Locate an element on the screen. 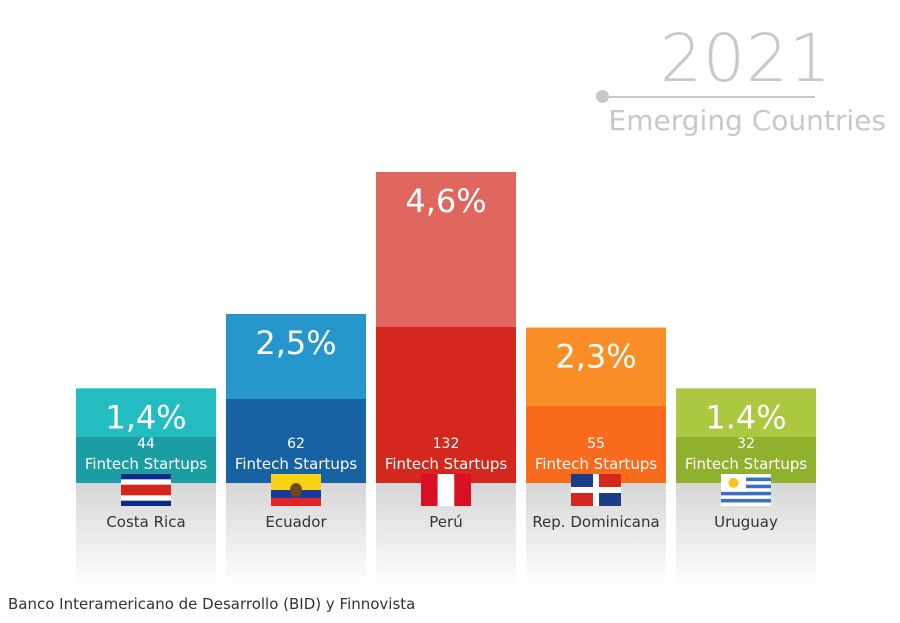 The width and height of the screenshot is (900, 623). costa-rica-flag-icon is located at coordinates (146, 490).